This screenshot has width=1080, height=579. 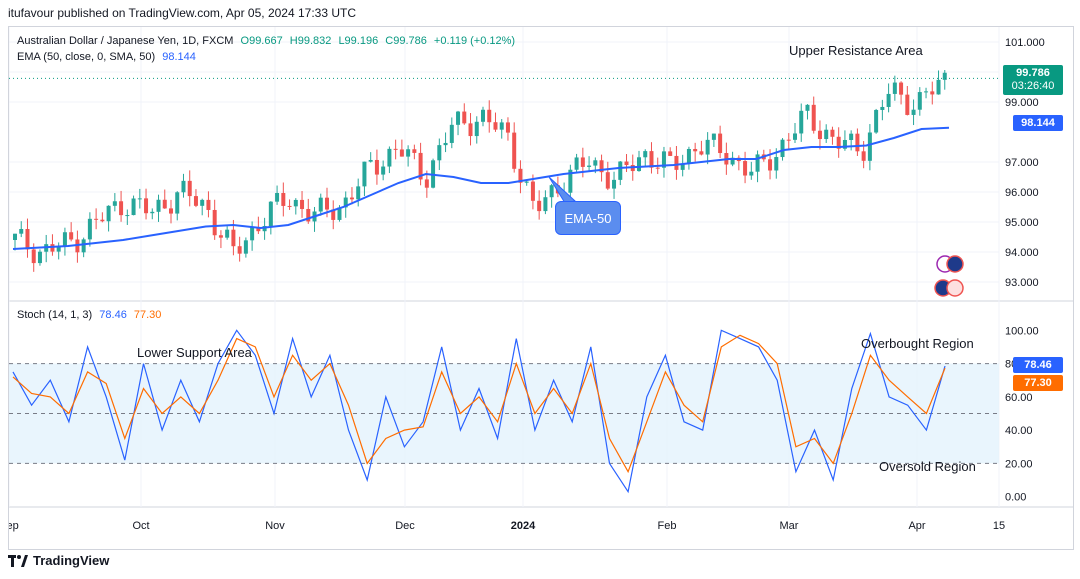 What do you see at coordinates (1025, 43) in the screenshot?
I see `price-tick-label: 101.000` at bounding box center [1025, 43].